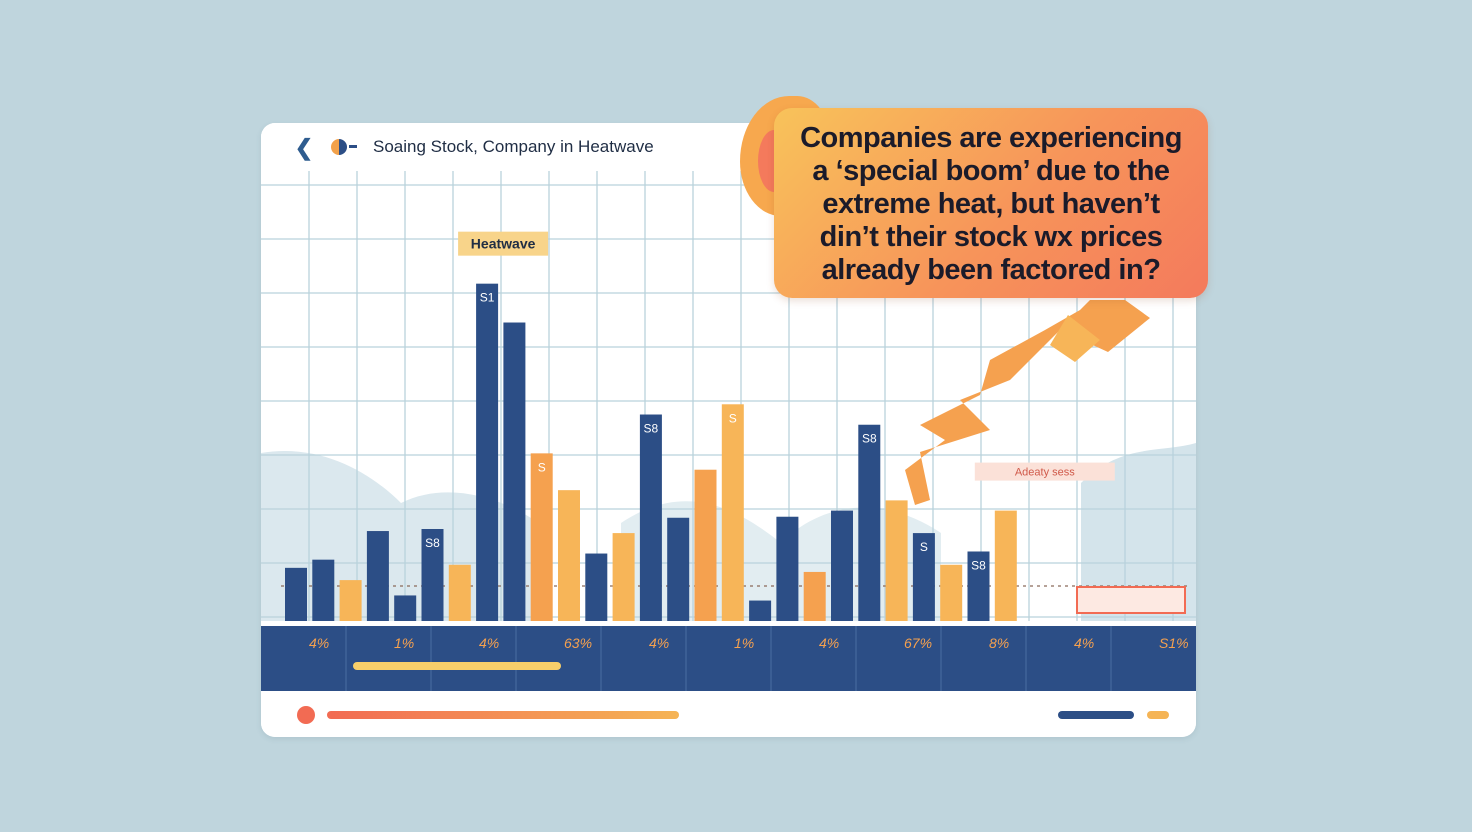 The width and height of the screenshot is (1472, 832). What do you see at coordinates (1158, 715) in the screenshot?
I see `pill-indicator-orange` at bounding box center [1158, 715].